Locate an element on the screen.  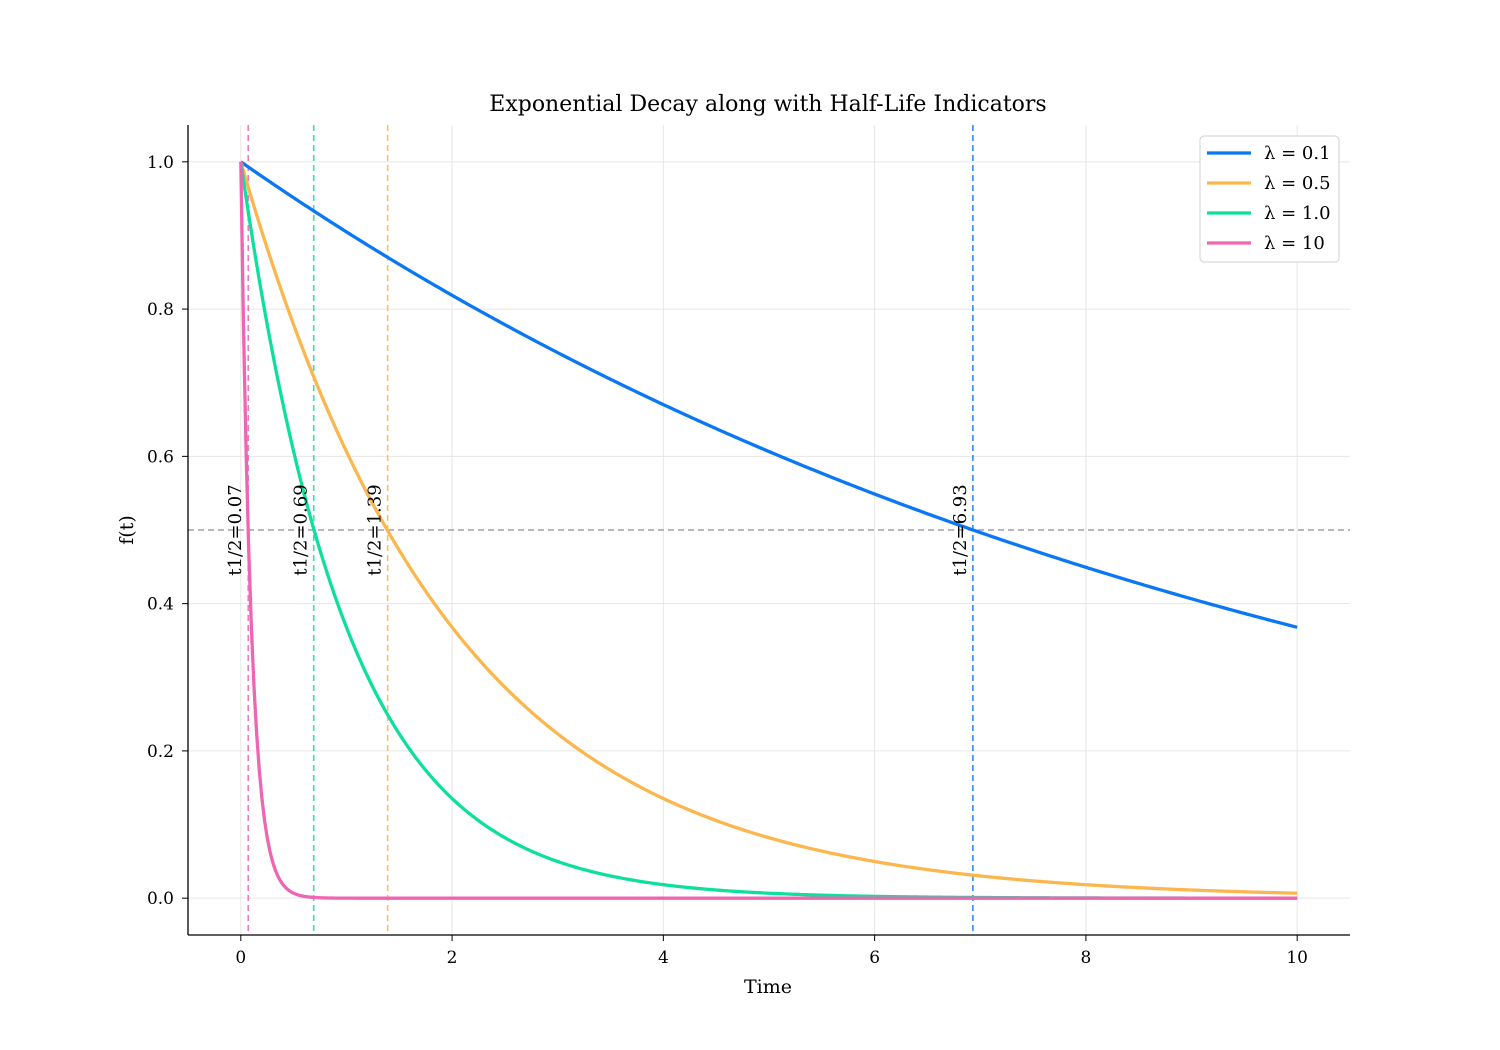
y-tick-label: 0.8 is located at coordinates (160, 310).